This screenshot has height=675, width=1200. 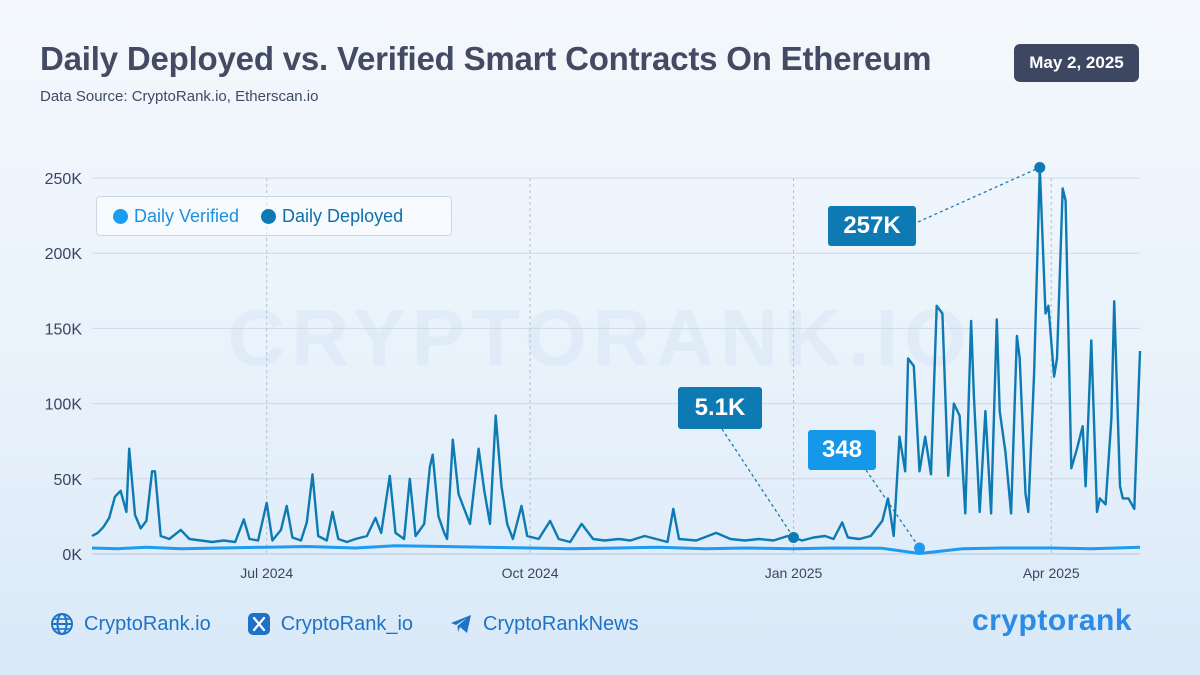 What do you see at coordinates (530, 573) in the screenshot?
I see `x-tick-label: Oct 2024` at bounding box center [530, 573].